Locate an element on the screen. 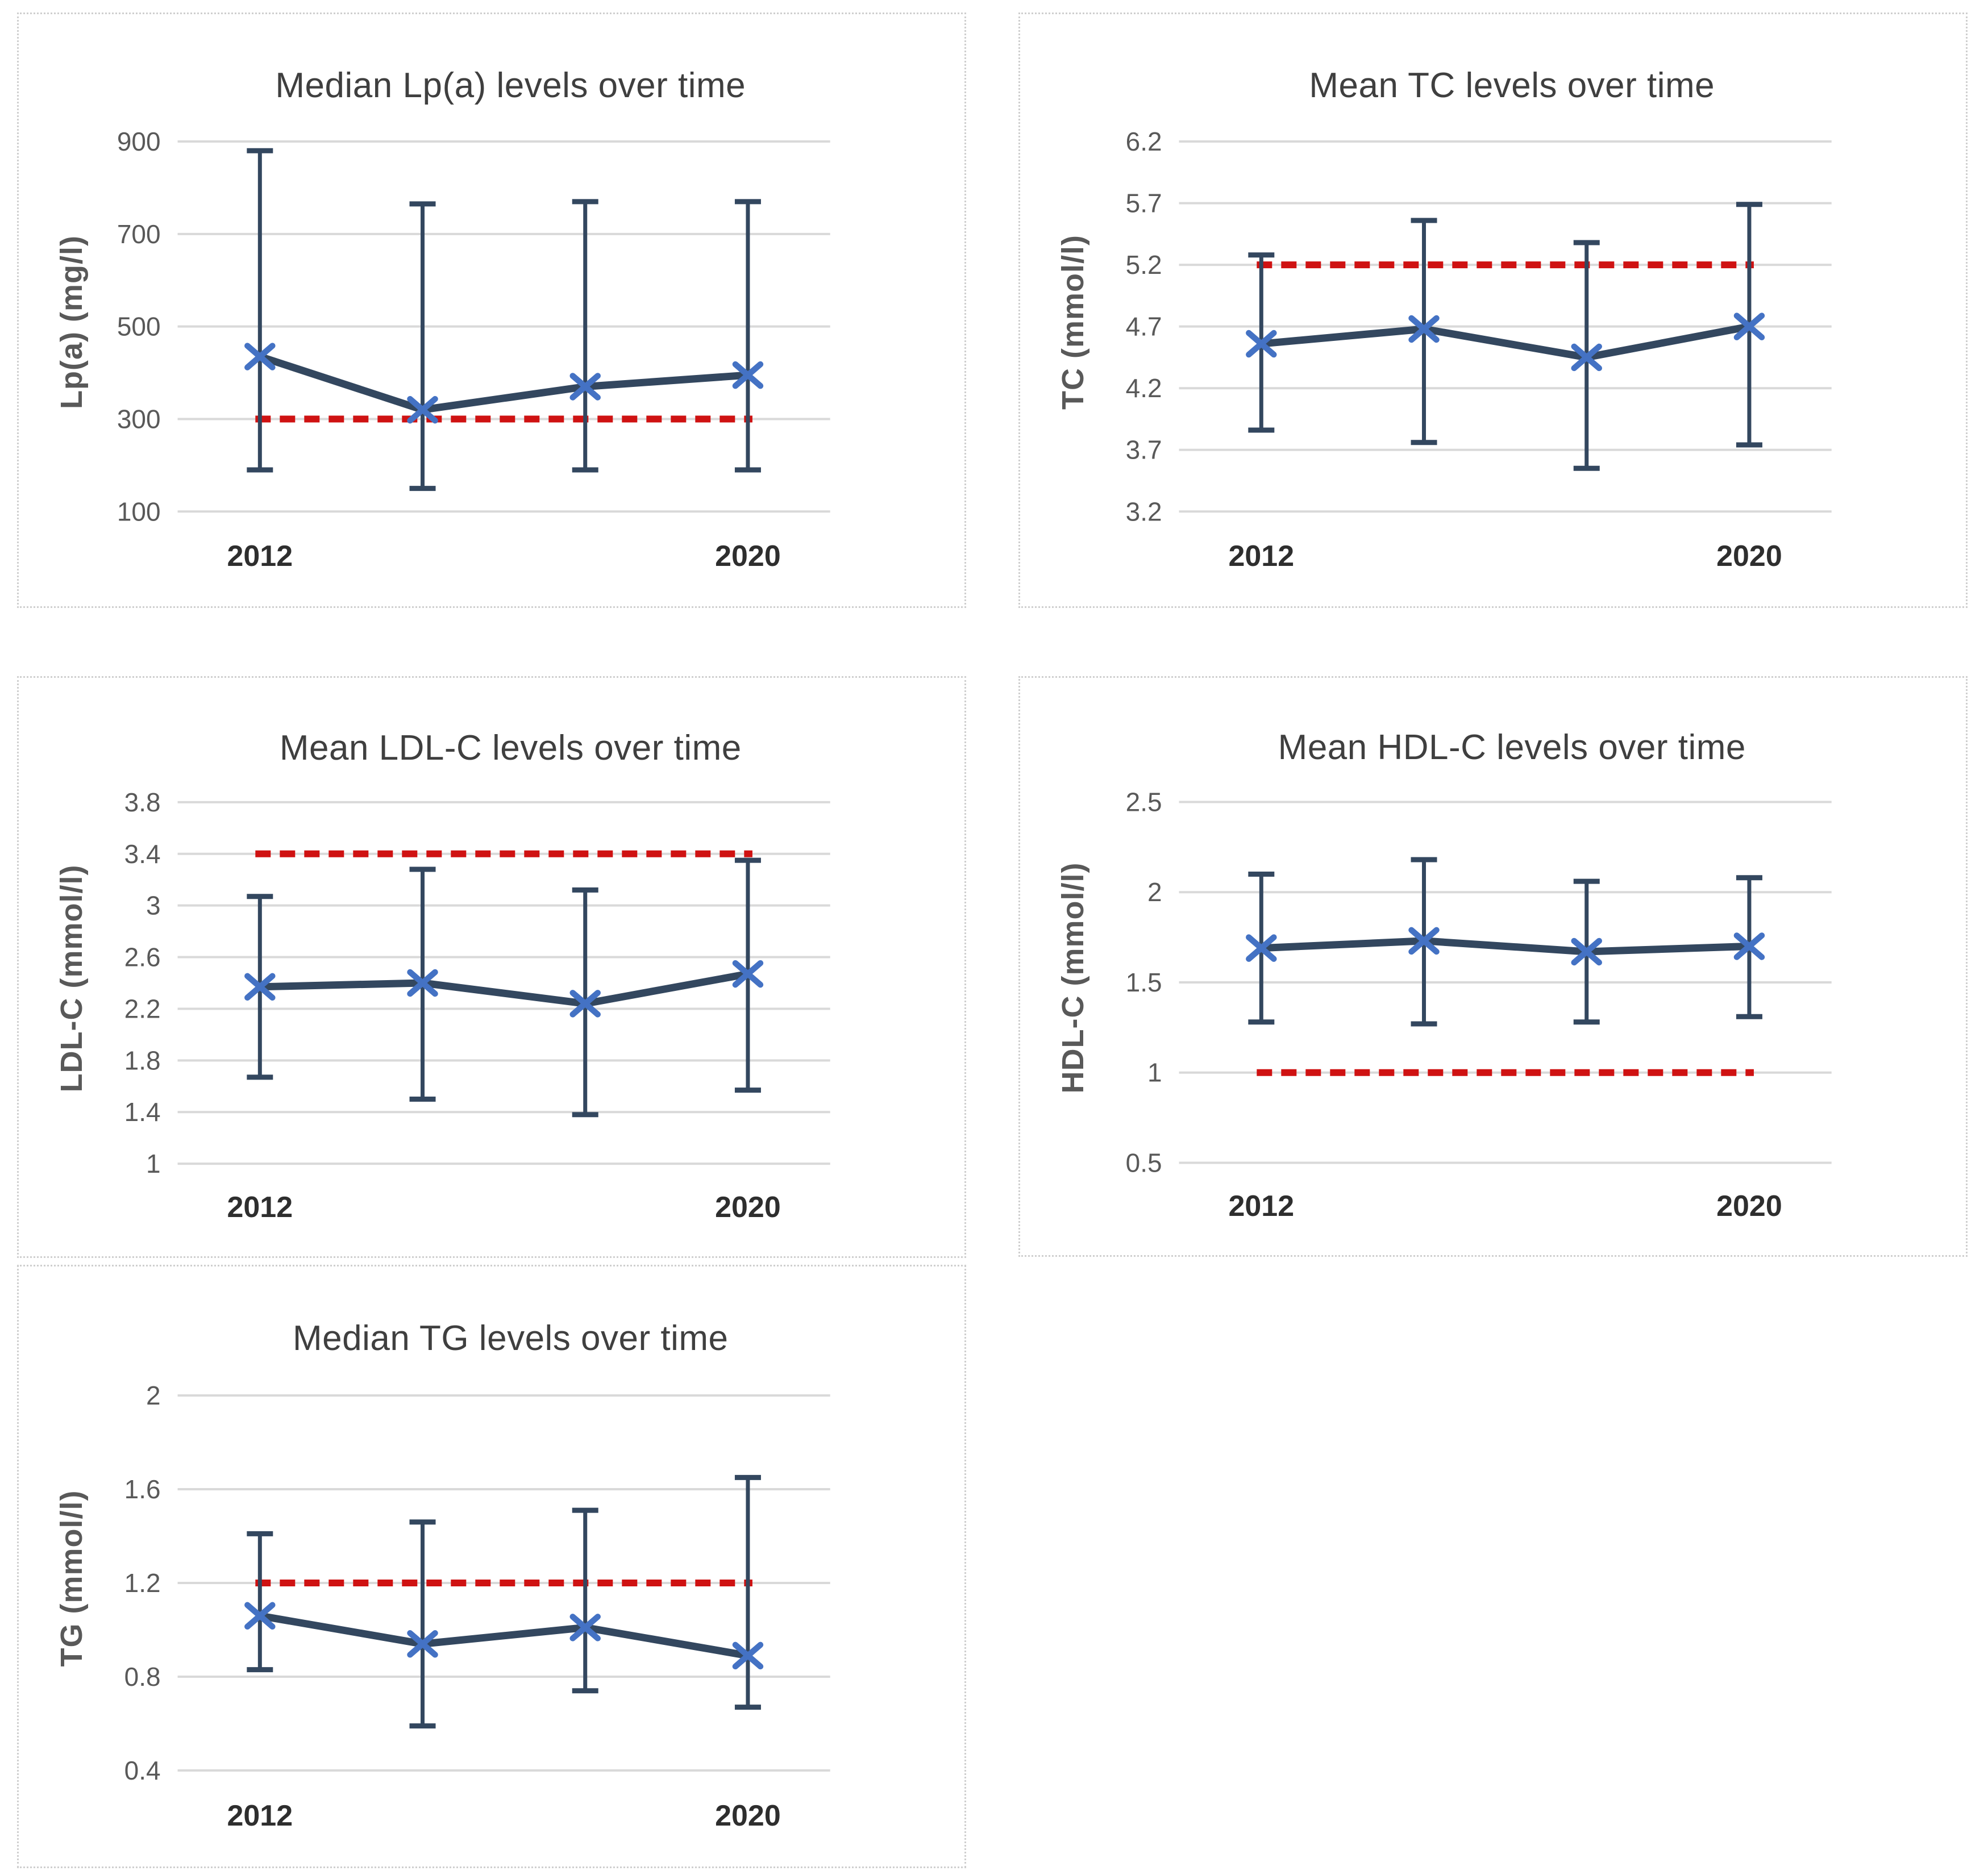 Image resolution: width=1988 pixels, height=1875 pixels. y-tick-labels: 2.5 2 1.5 1 0.5 is located at coordinates (1144, 982).